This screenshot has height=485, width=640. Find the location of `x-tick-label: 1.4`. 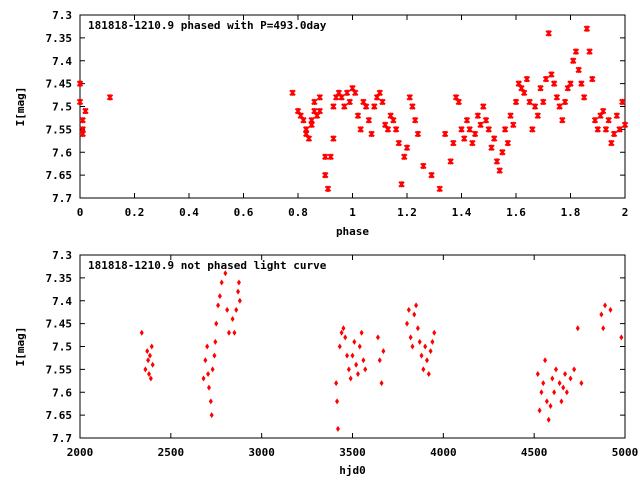

x-tick-label: 1.4 is located at coordinates (462, 212).